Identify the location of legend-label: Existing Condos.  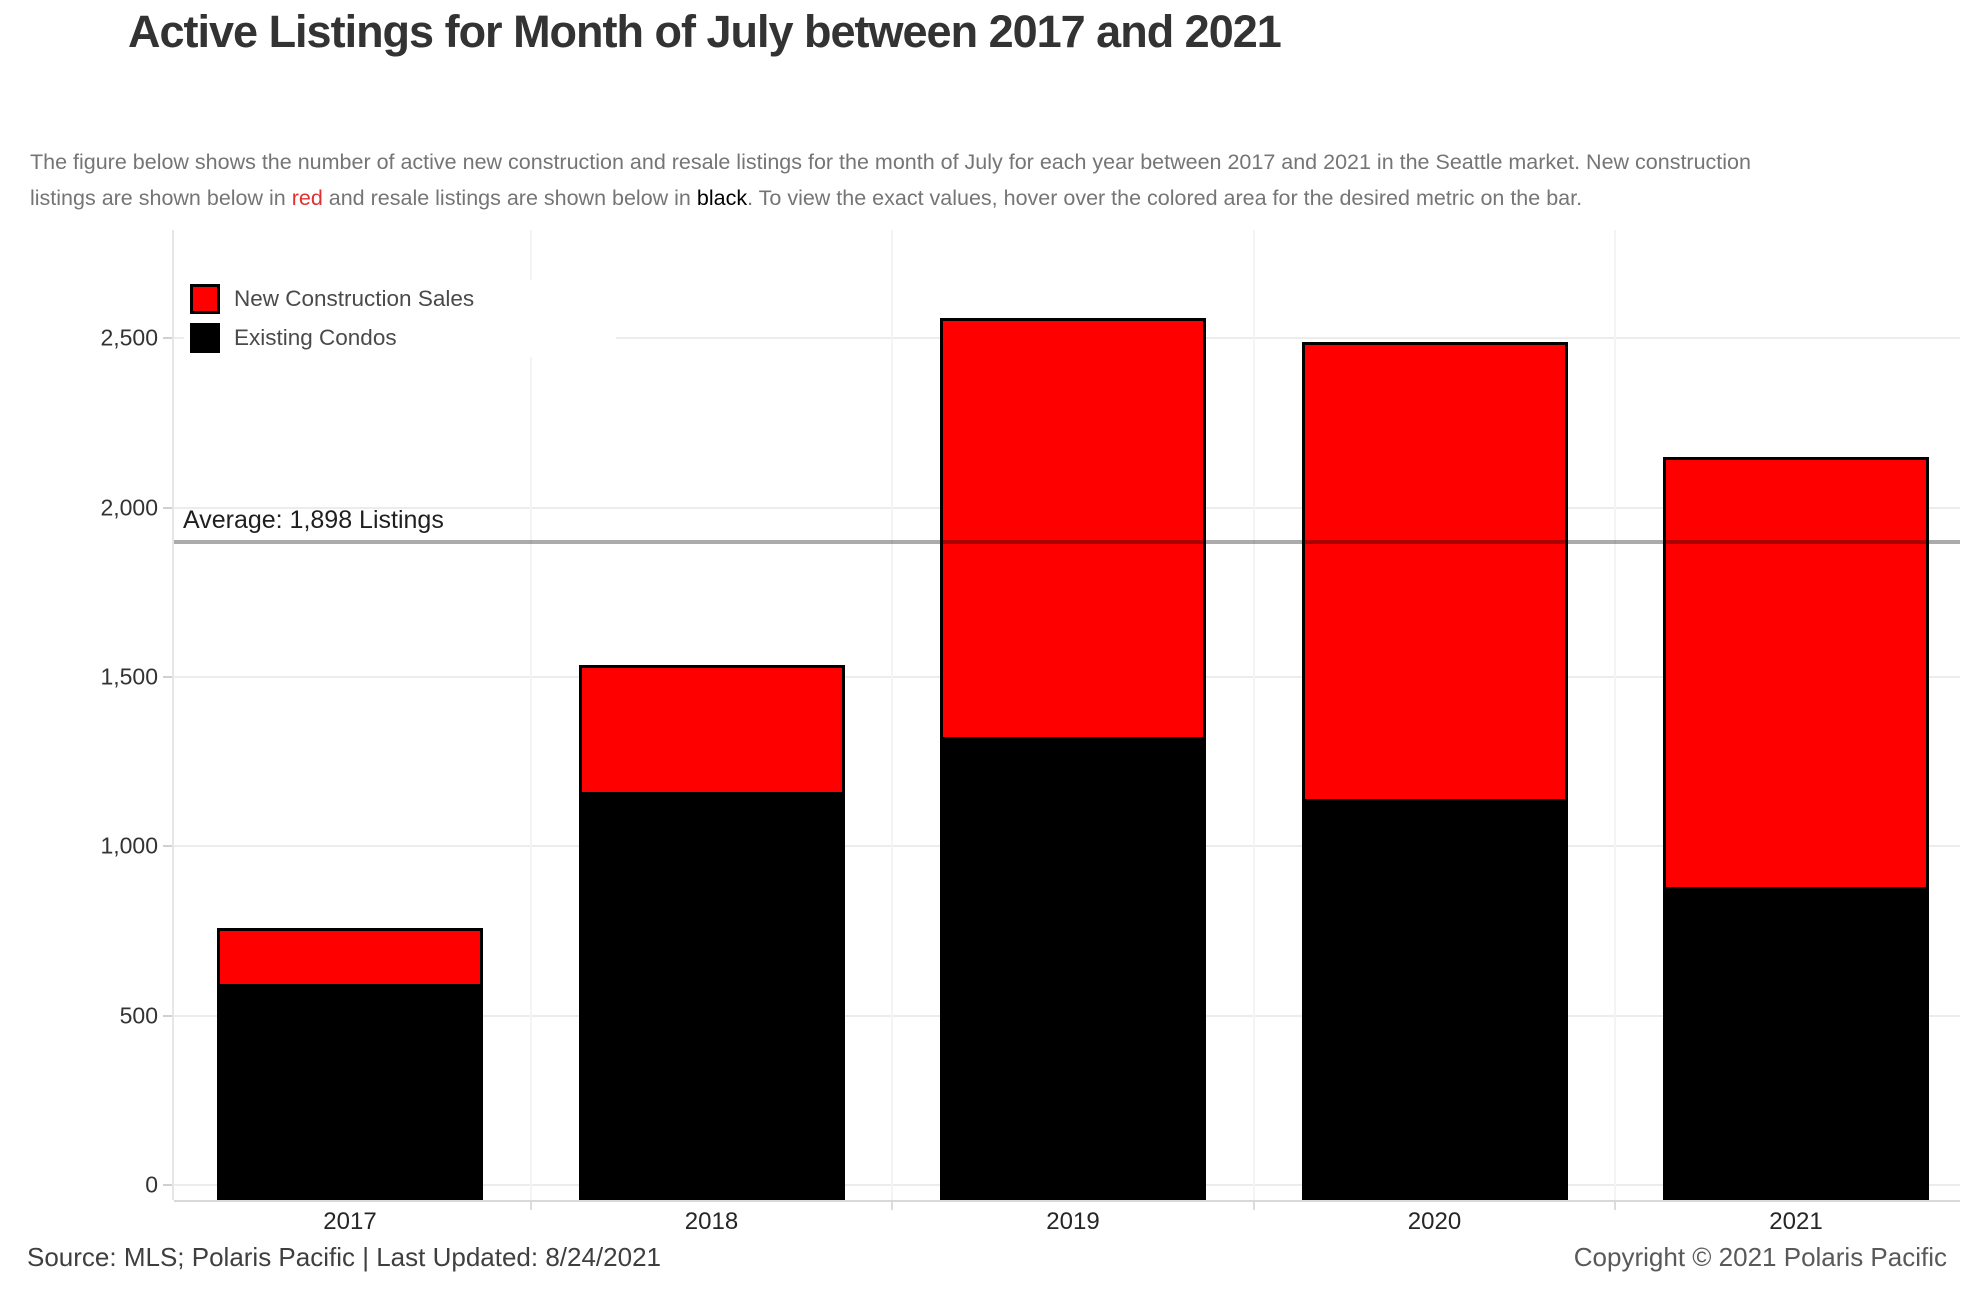
(315, 337).